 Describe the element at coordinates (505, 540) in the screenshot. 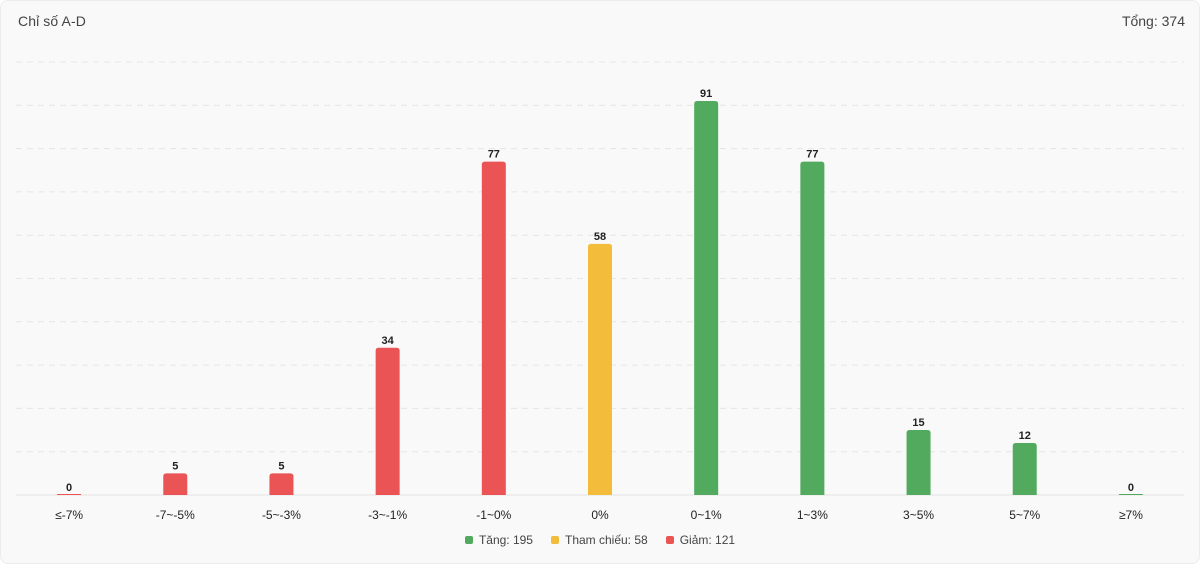

I see `legend-label-up: Tăng: 195` at that location.